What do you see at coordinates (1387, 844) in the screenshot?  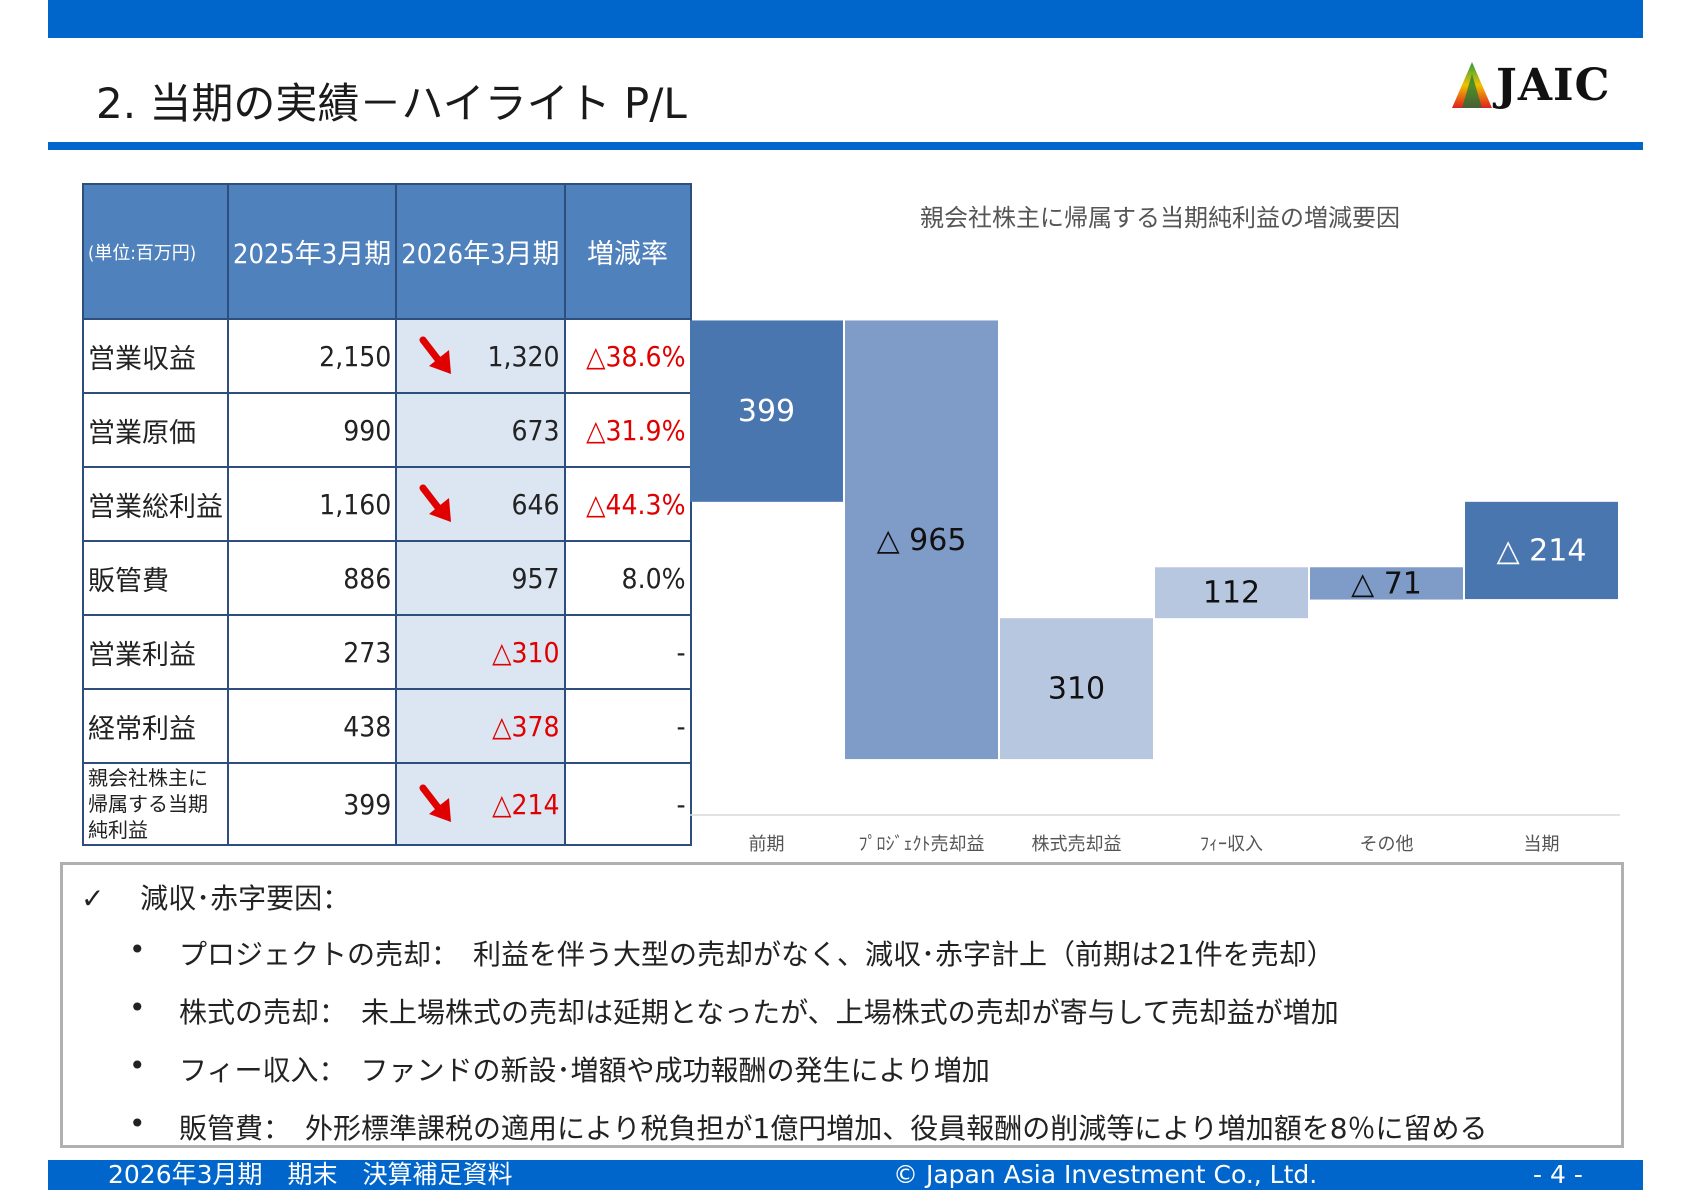 I see `category-tick-label: その他` at bounding box center [1387, 844].